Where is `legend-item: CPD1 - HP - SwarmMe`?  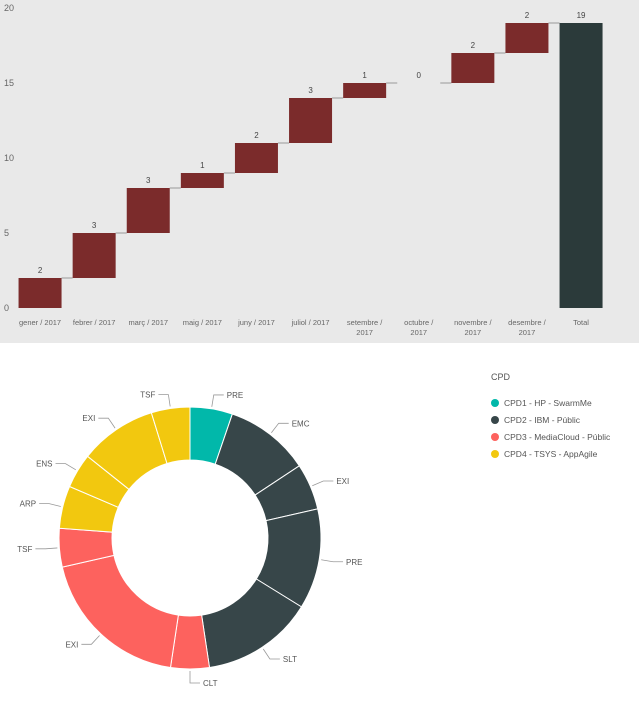
legend-item: CPD1 - HP - SwarmMe is located at coordinates (550, 402).